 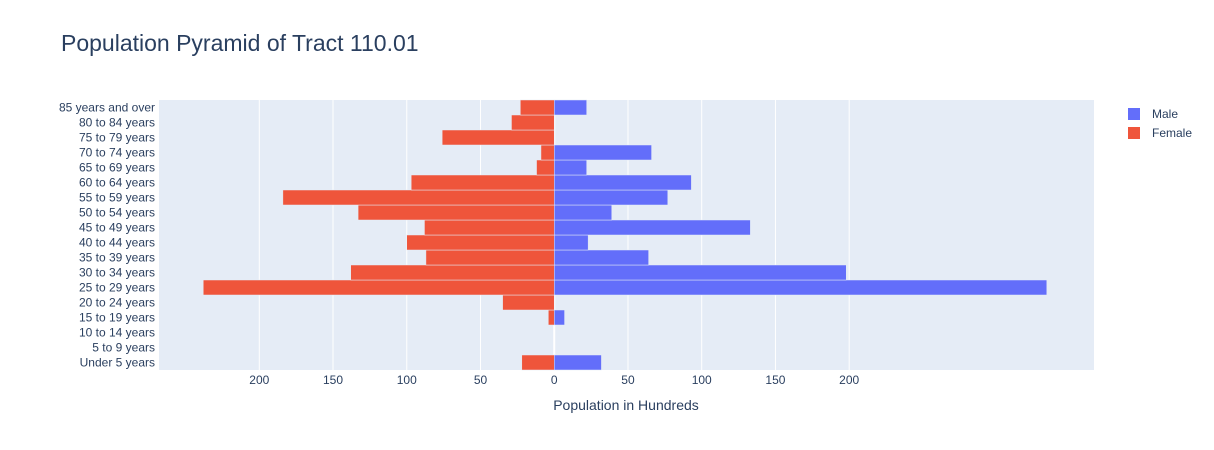 I want to click on y-tick-label: 35 to 39 years, so click(x=117, y=258).